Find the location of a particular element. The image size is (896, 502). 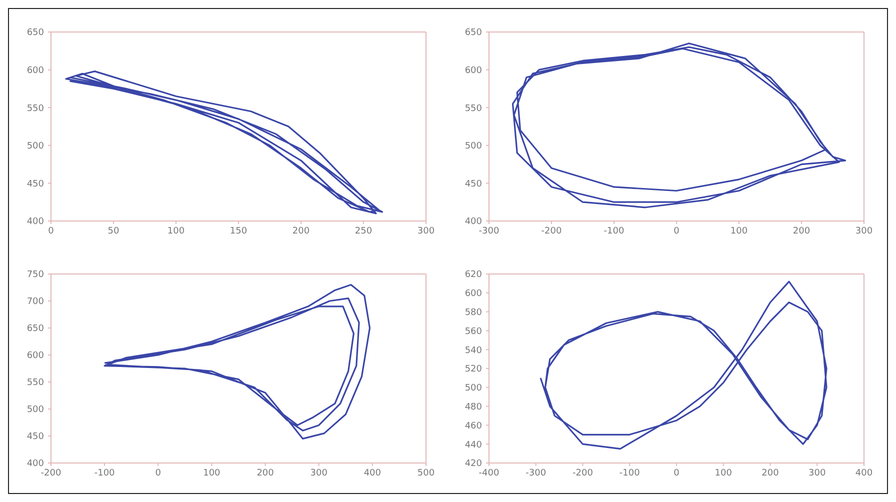

y-tick-label: 750 is located at coordinates (35, 275).